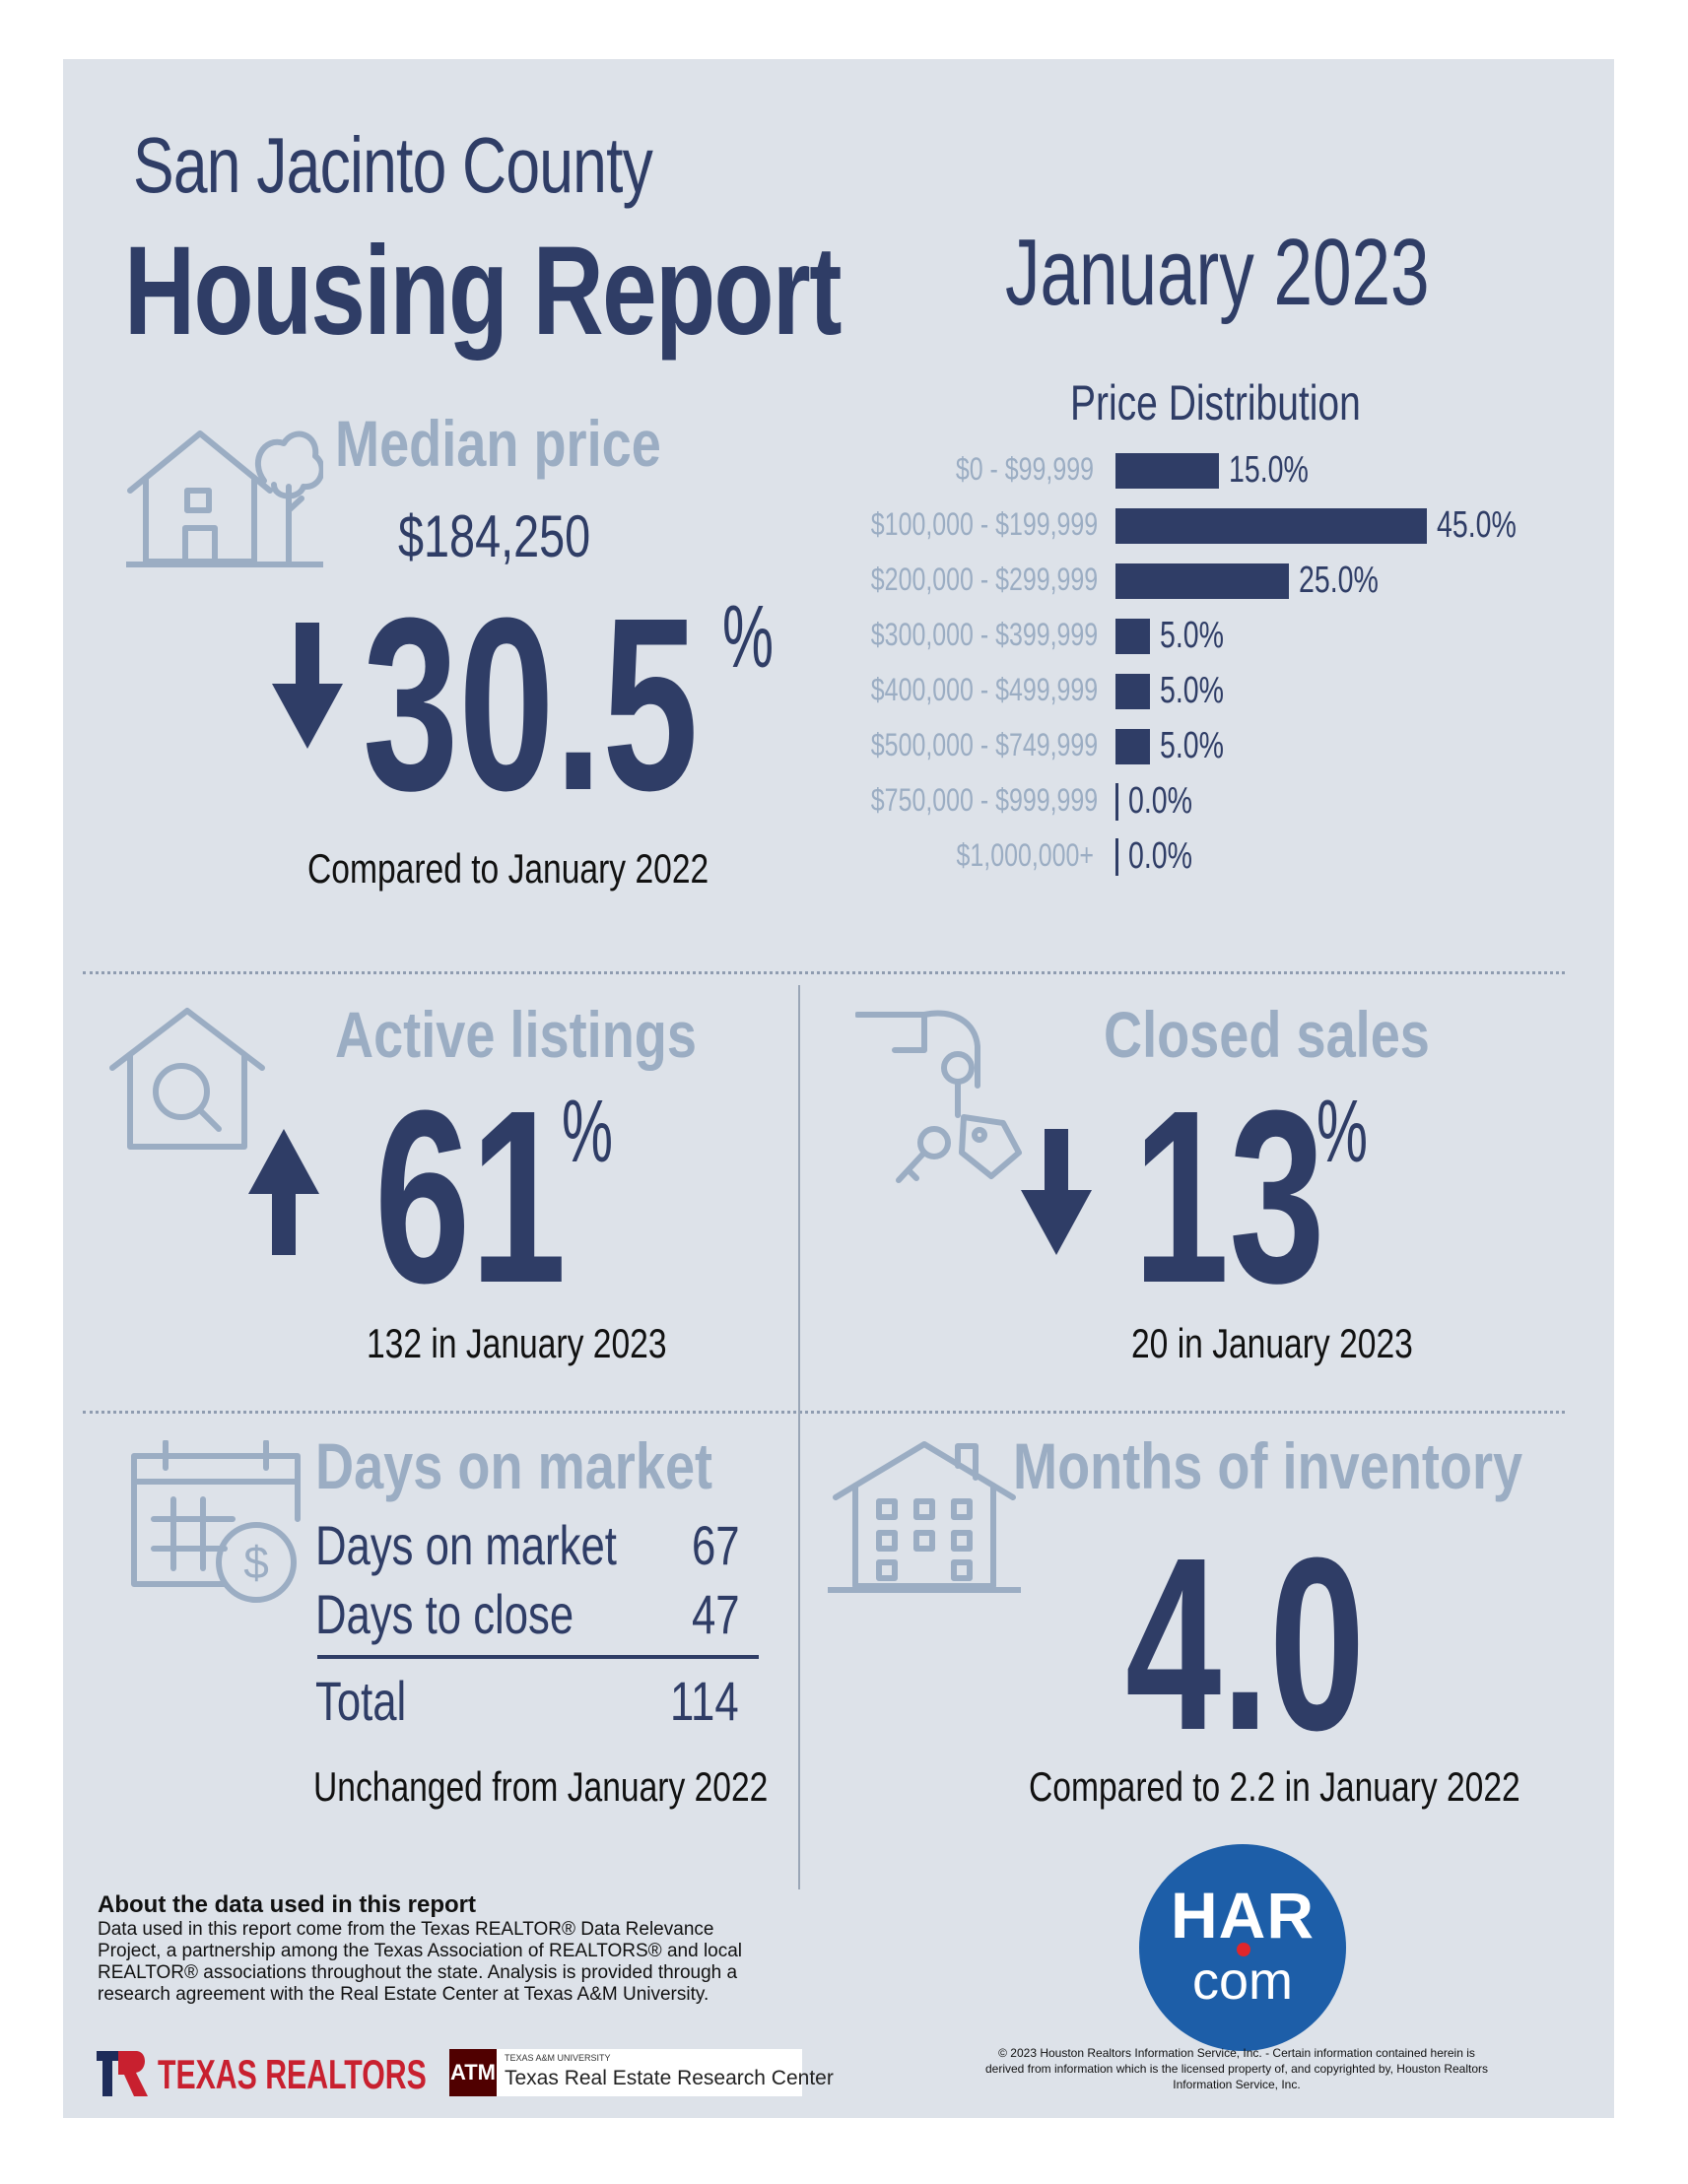 This screenshot has height=2184, width=1688. What do you see at coordinates (541, 1786) in the screenshot?
I see `days-on-market-comparison: Unchanged from January 2022` at bounding box center [541, 1786].